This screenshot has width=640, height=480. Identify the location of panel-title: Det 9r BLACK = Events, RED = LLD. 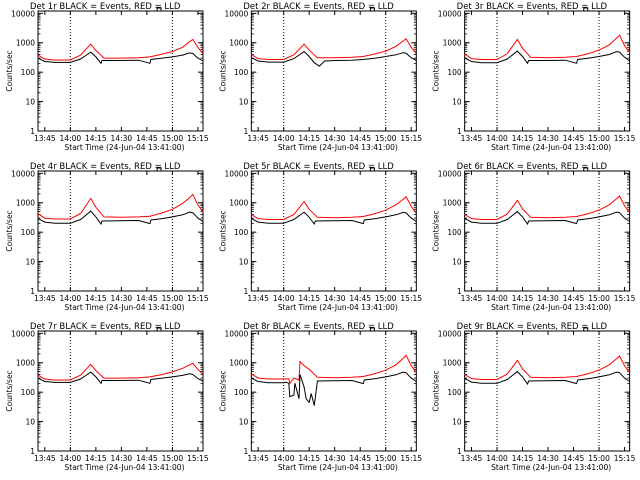
(532, 327).